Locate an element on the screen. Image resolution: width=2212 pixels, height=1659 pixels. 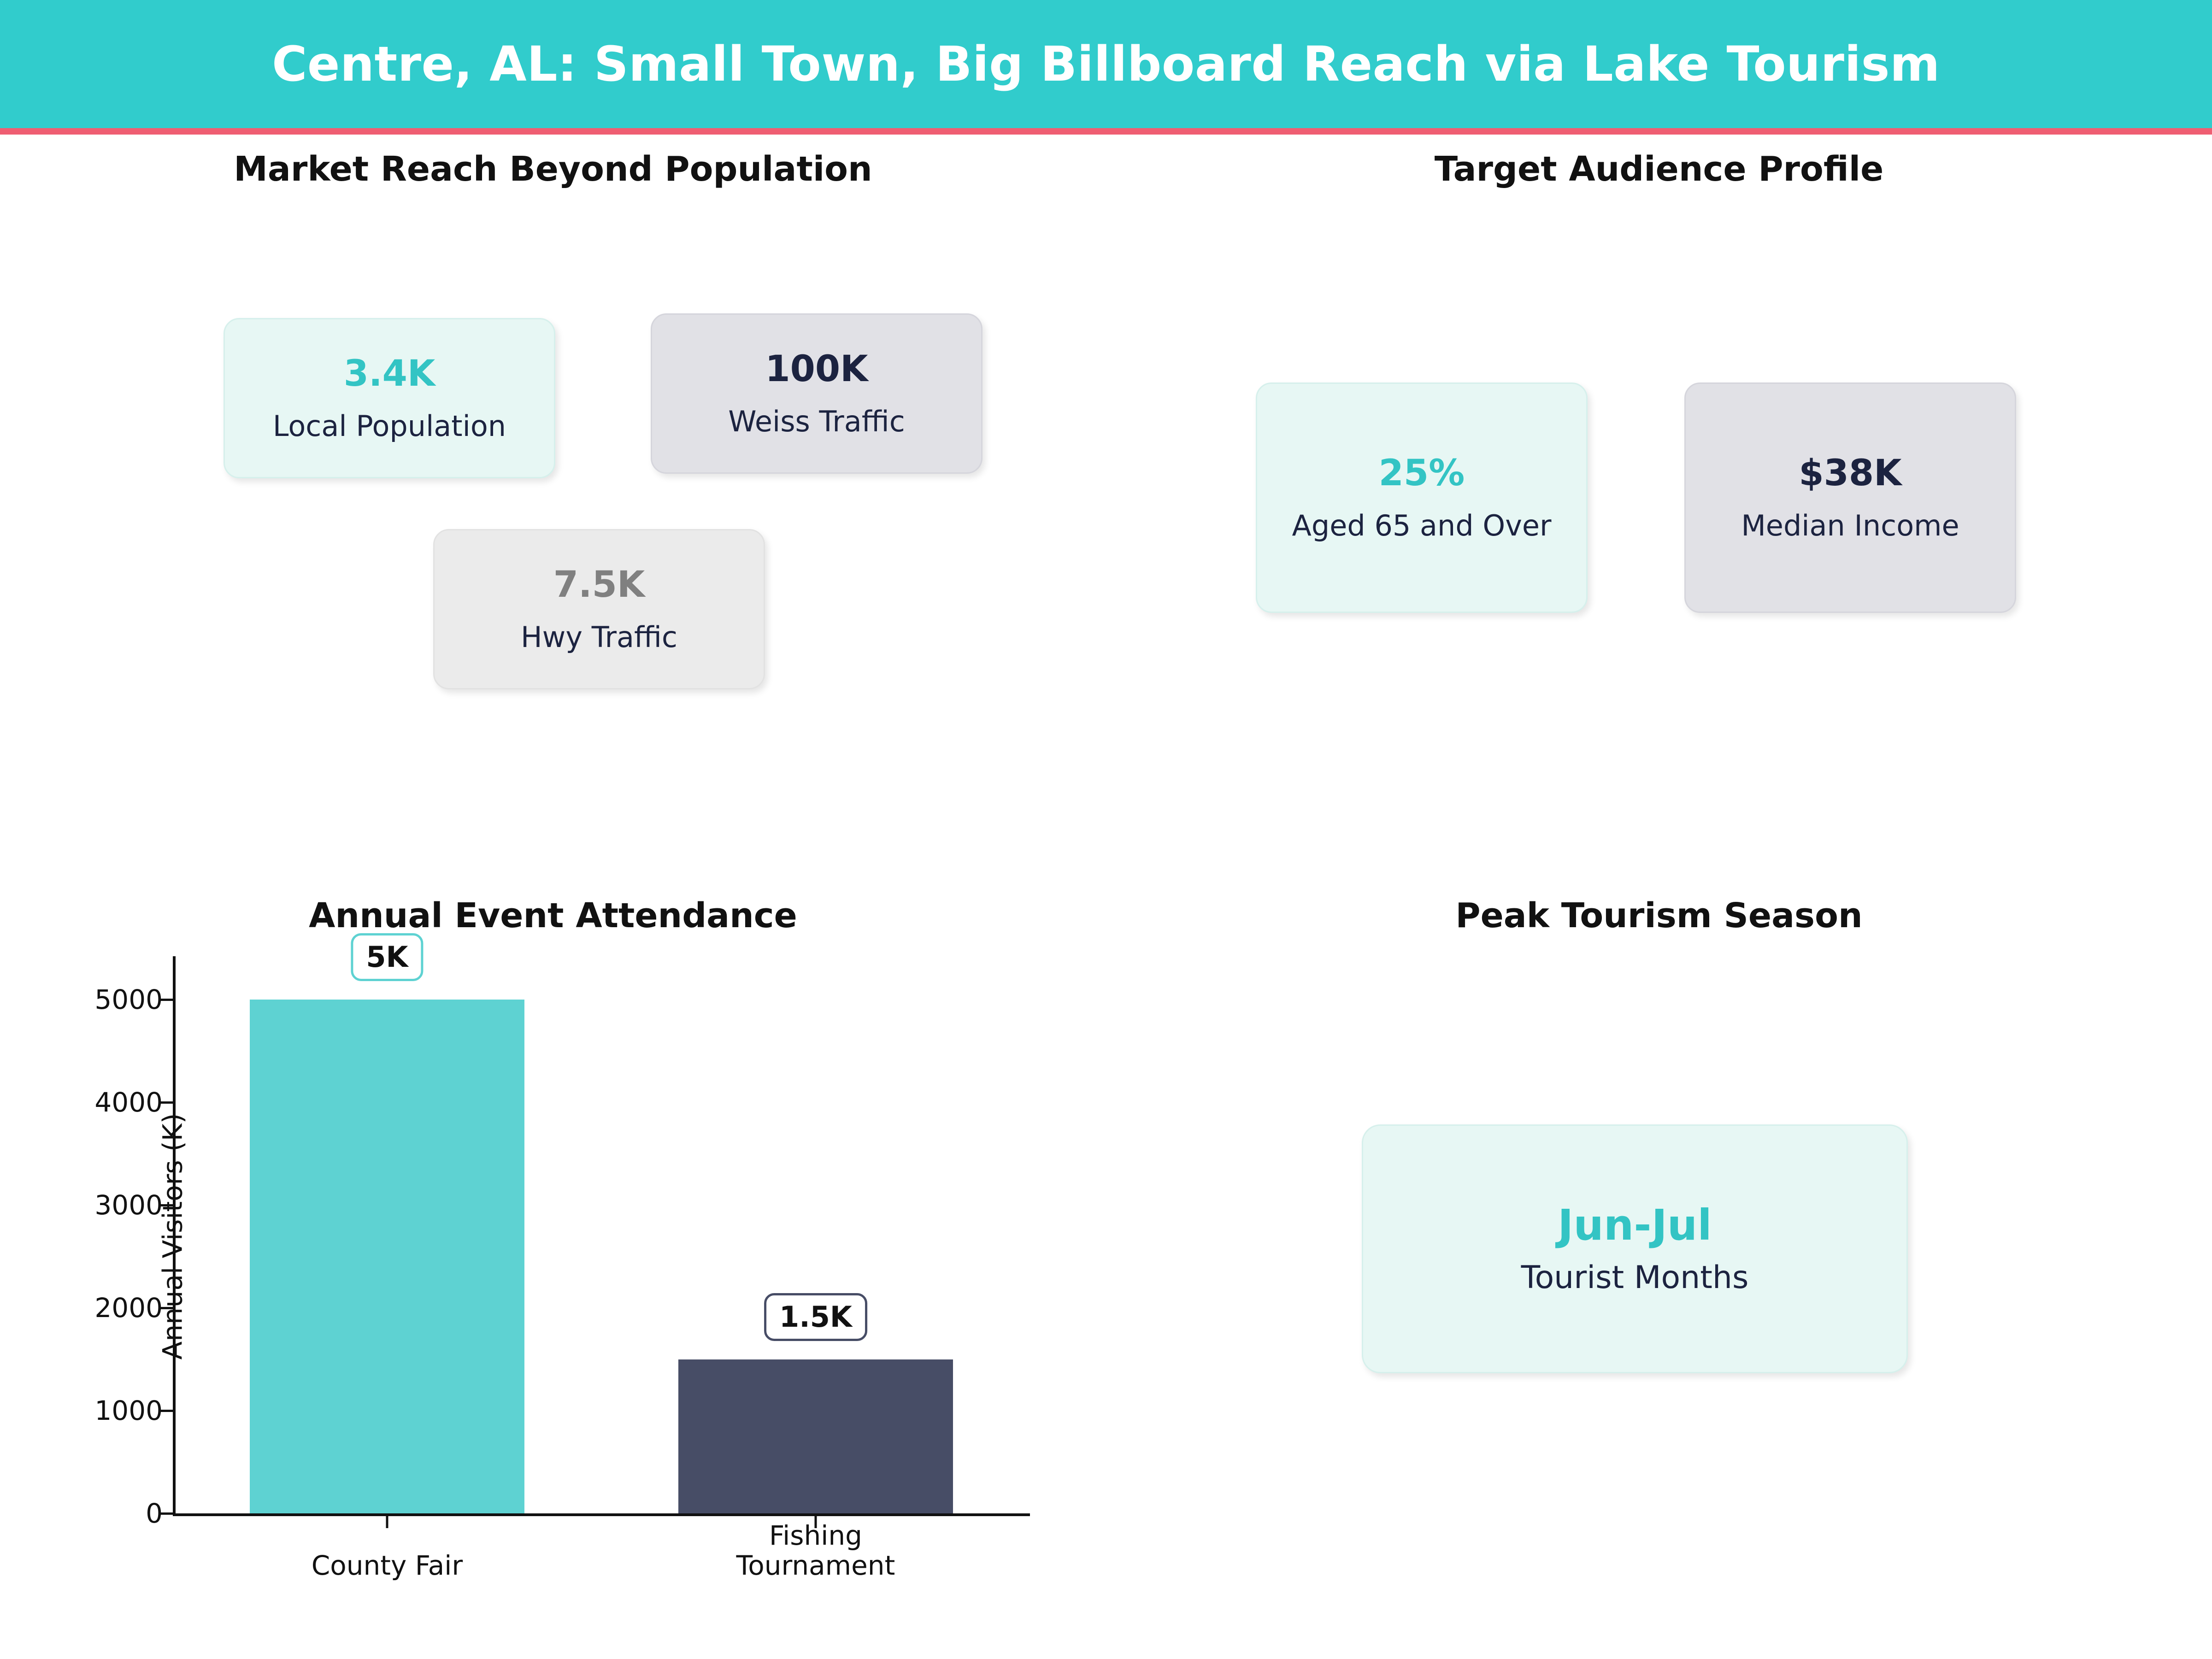
header-accent-rule is located at coordinates (1106, 131).